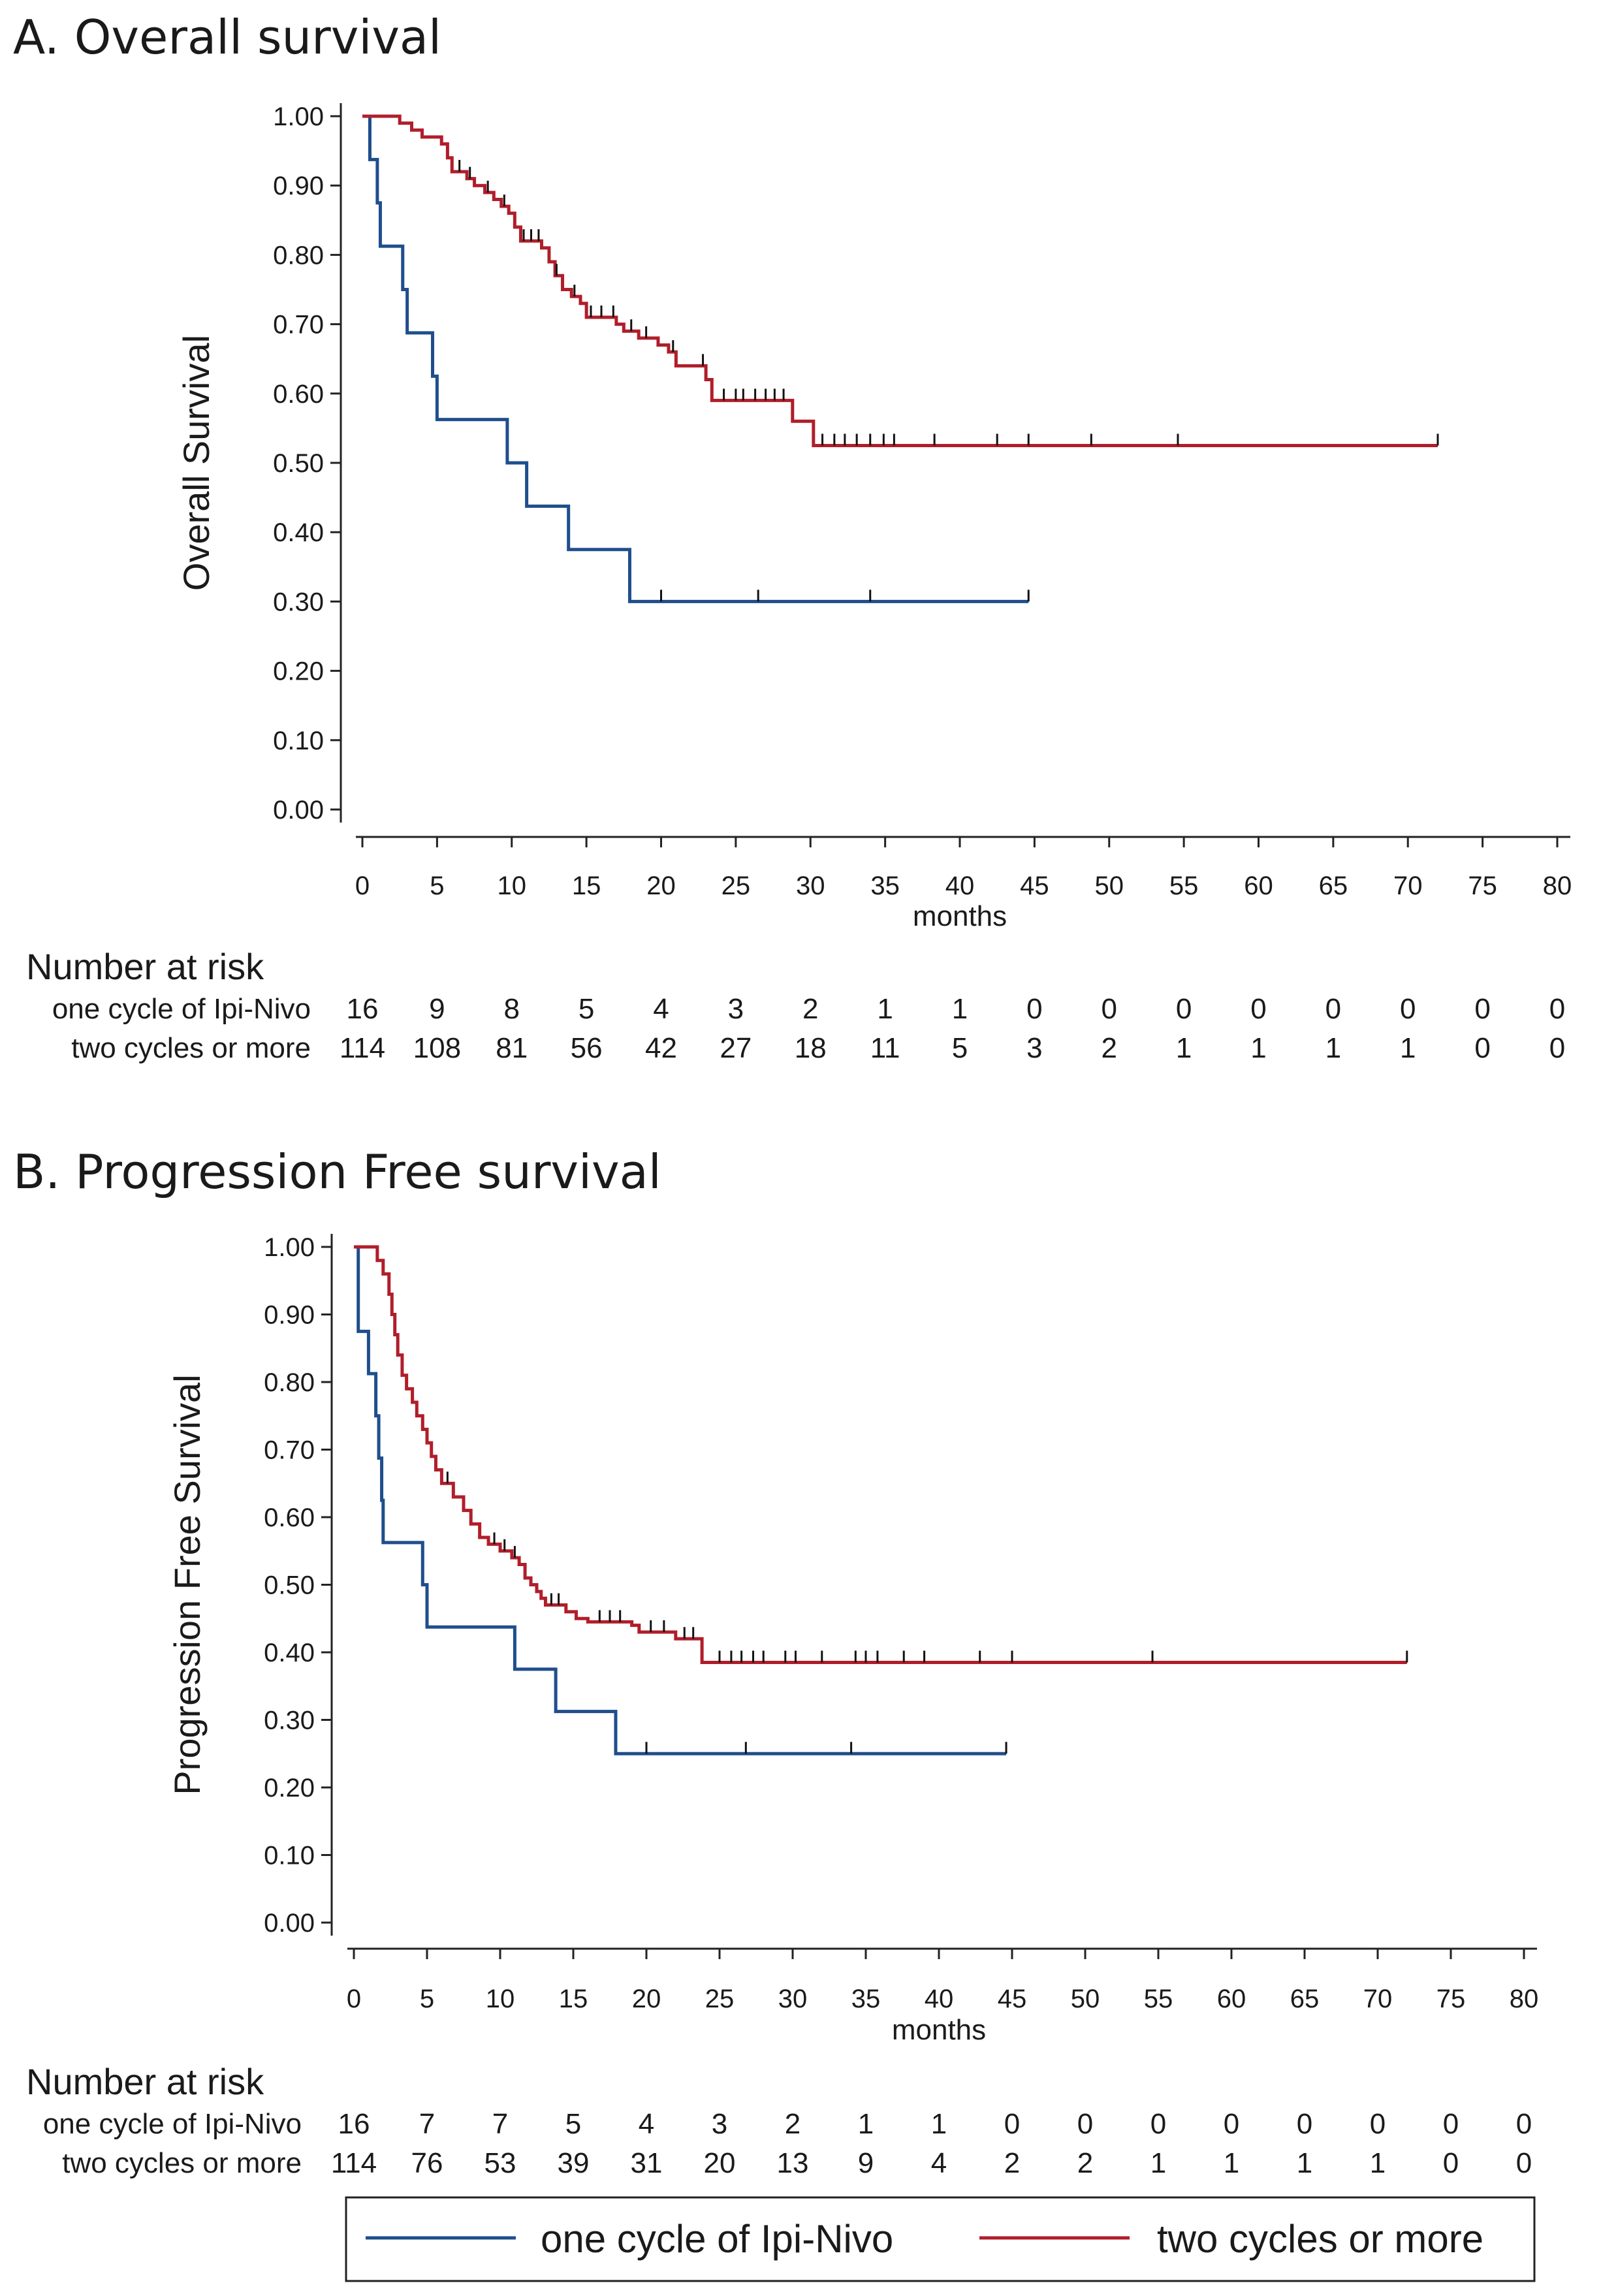  I want to click on risk-value: 13, so click(793, 2163).